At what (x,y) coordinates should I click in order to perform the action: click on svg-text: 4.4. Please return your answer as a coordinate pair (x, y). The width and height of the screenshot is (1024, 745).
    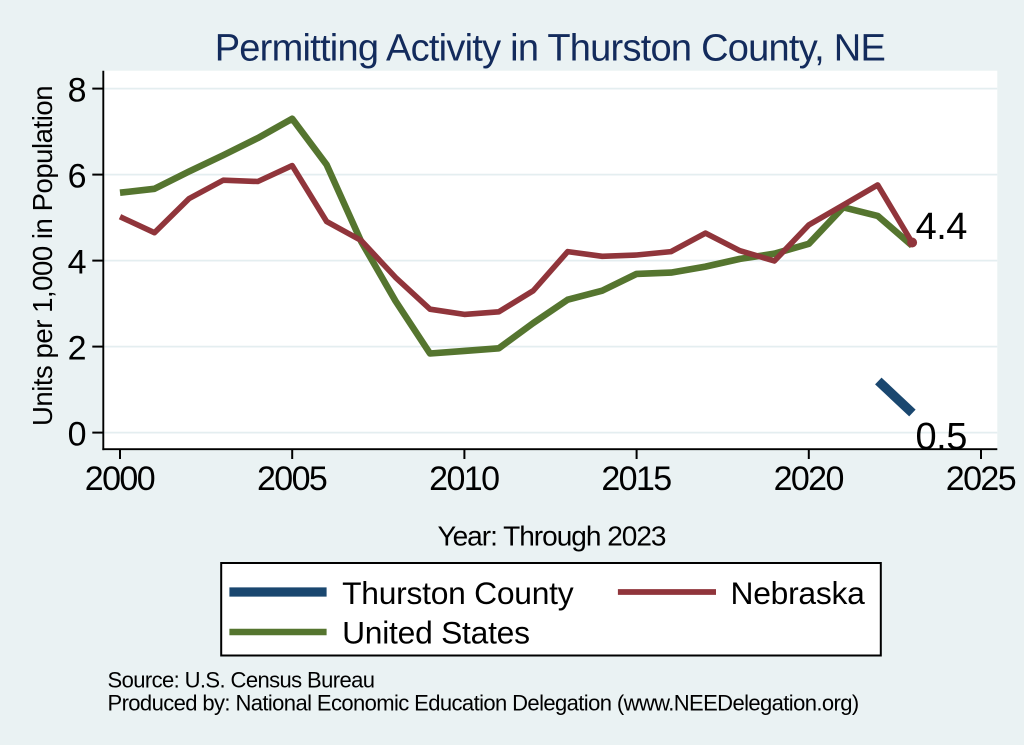
    Looking at the image, I should click on (942, 227).